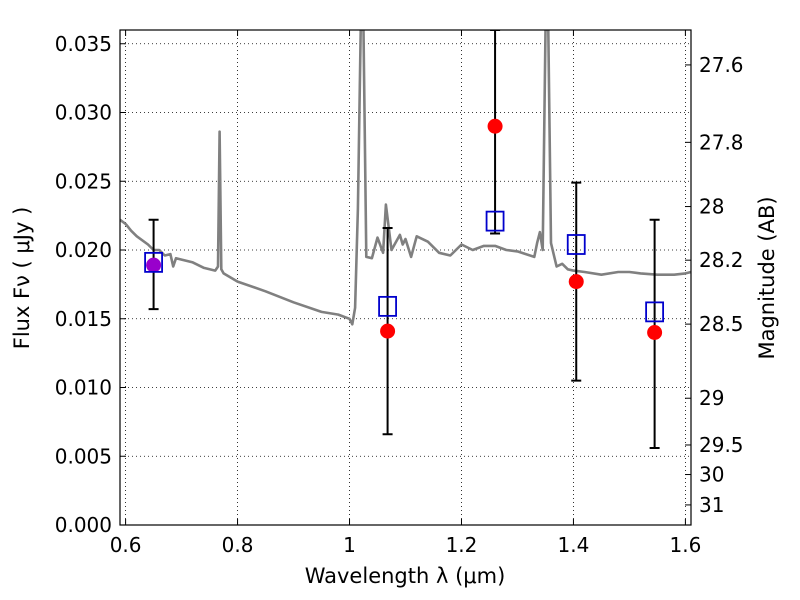 The image size is (800, 600). What do you see at coordinates (404, 266) in the screenshot?
I see `squares-layer` at bounding box center [404, 266].